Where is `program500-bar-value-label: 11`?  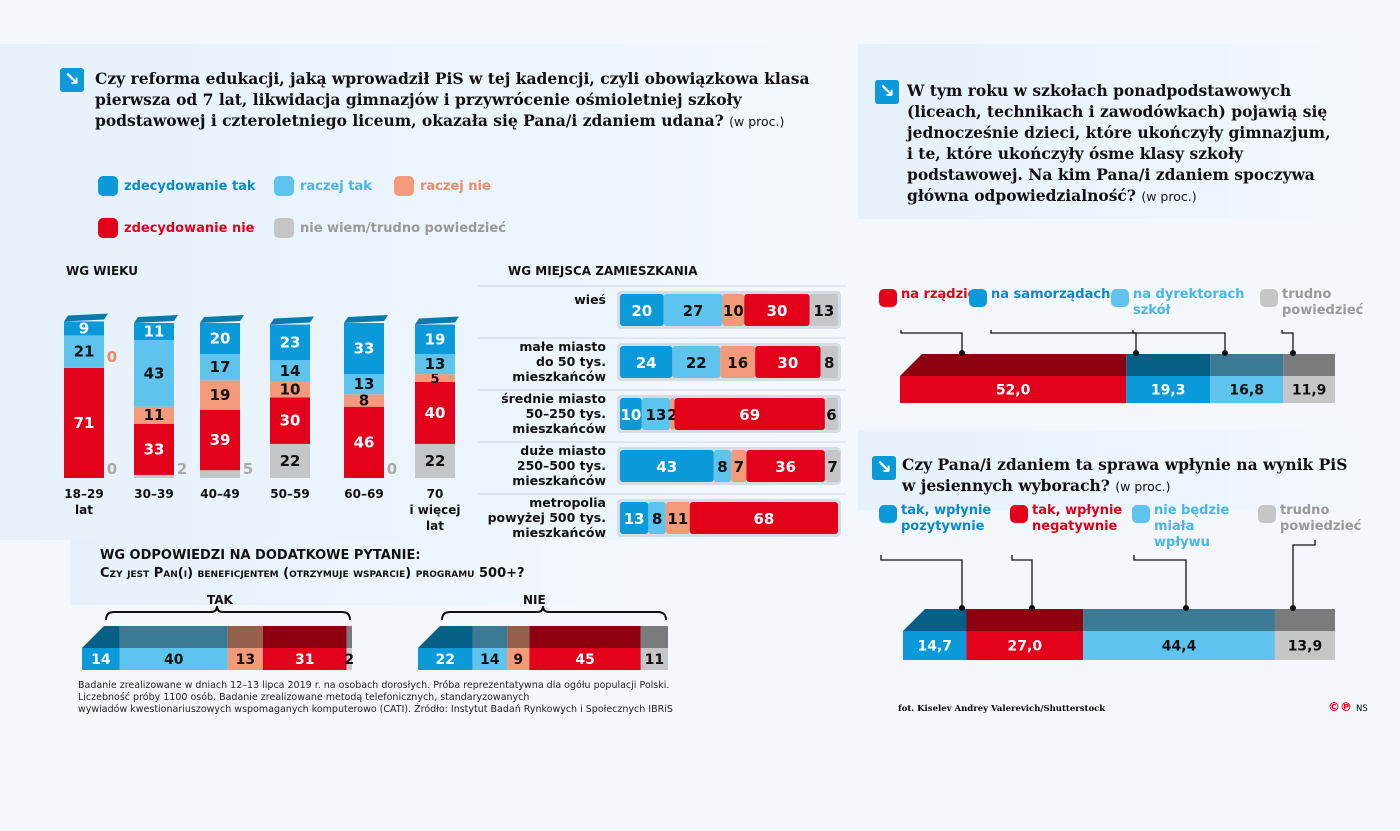
program500-bar-value-label: 11 is located at coordinates (654, 660).